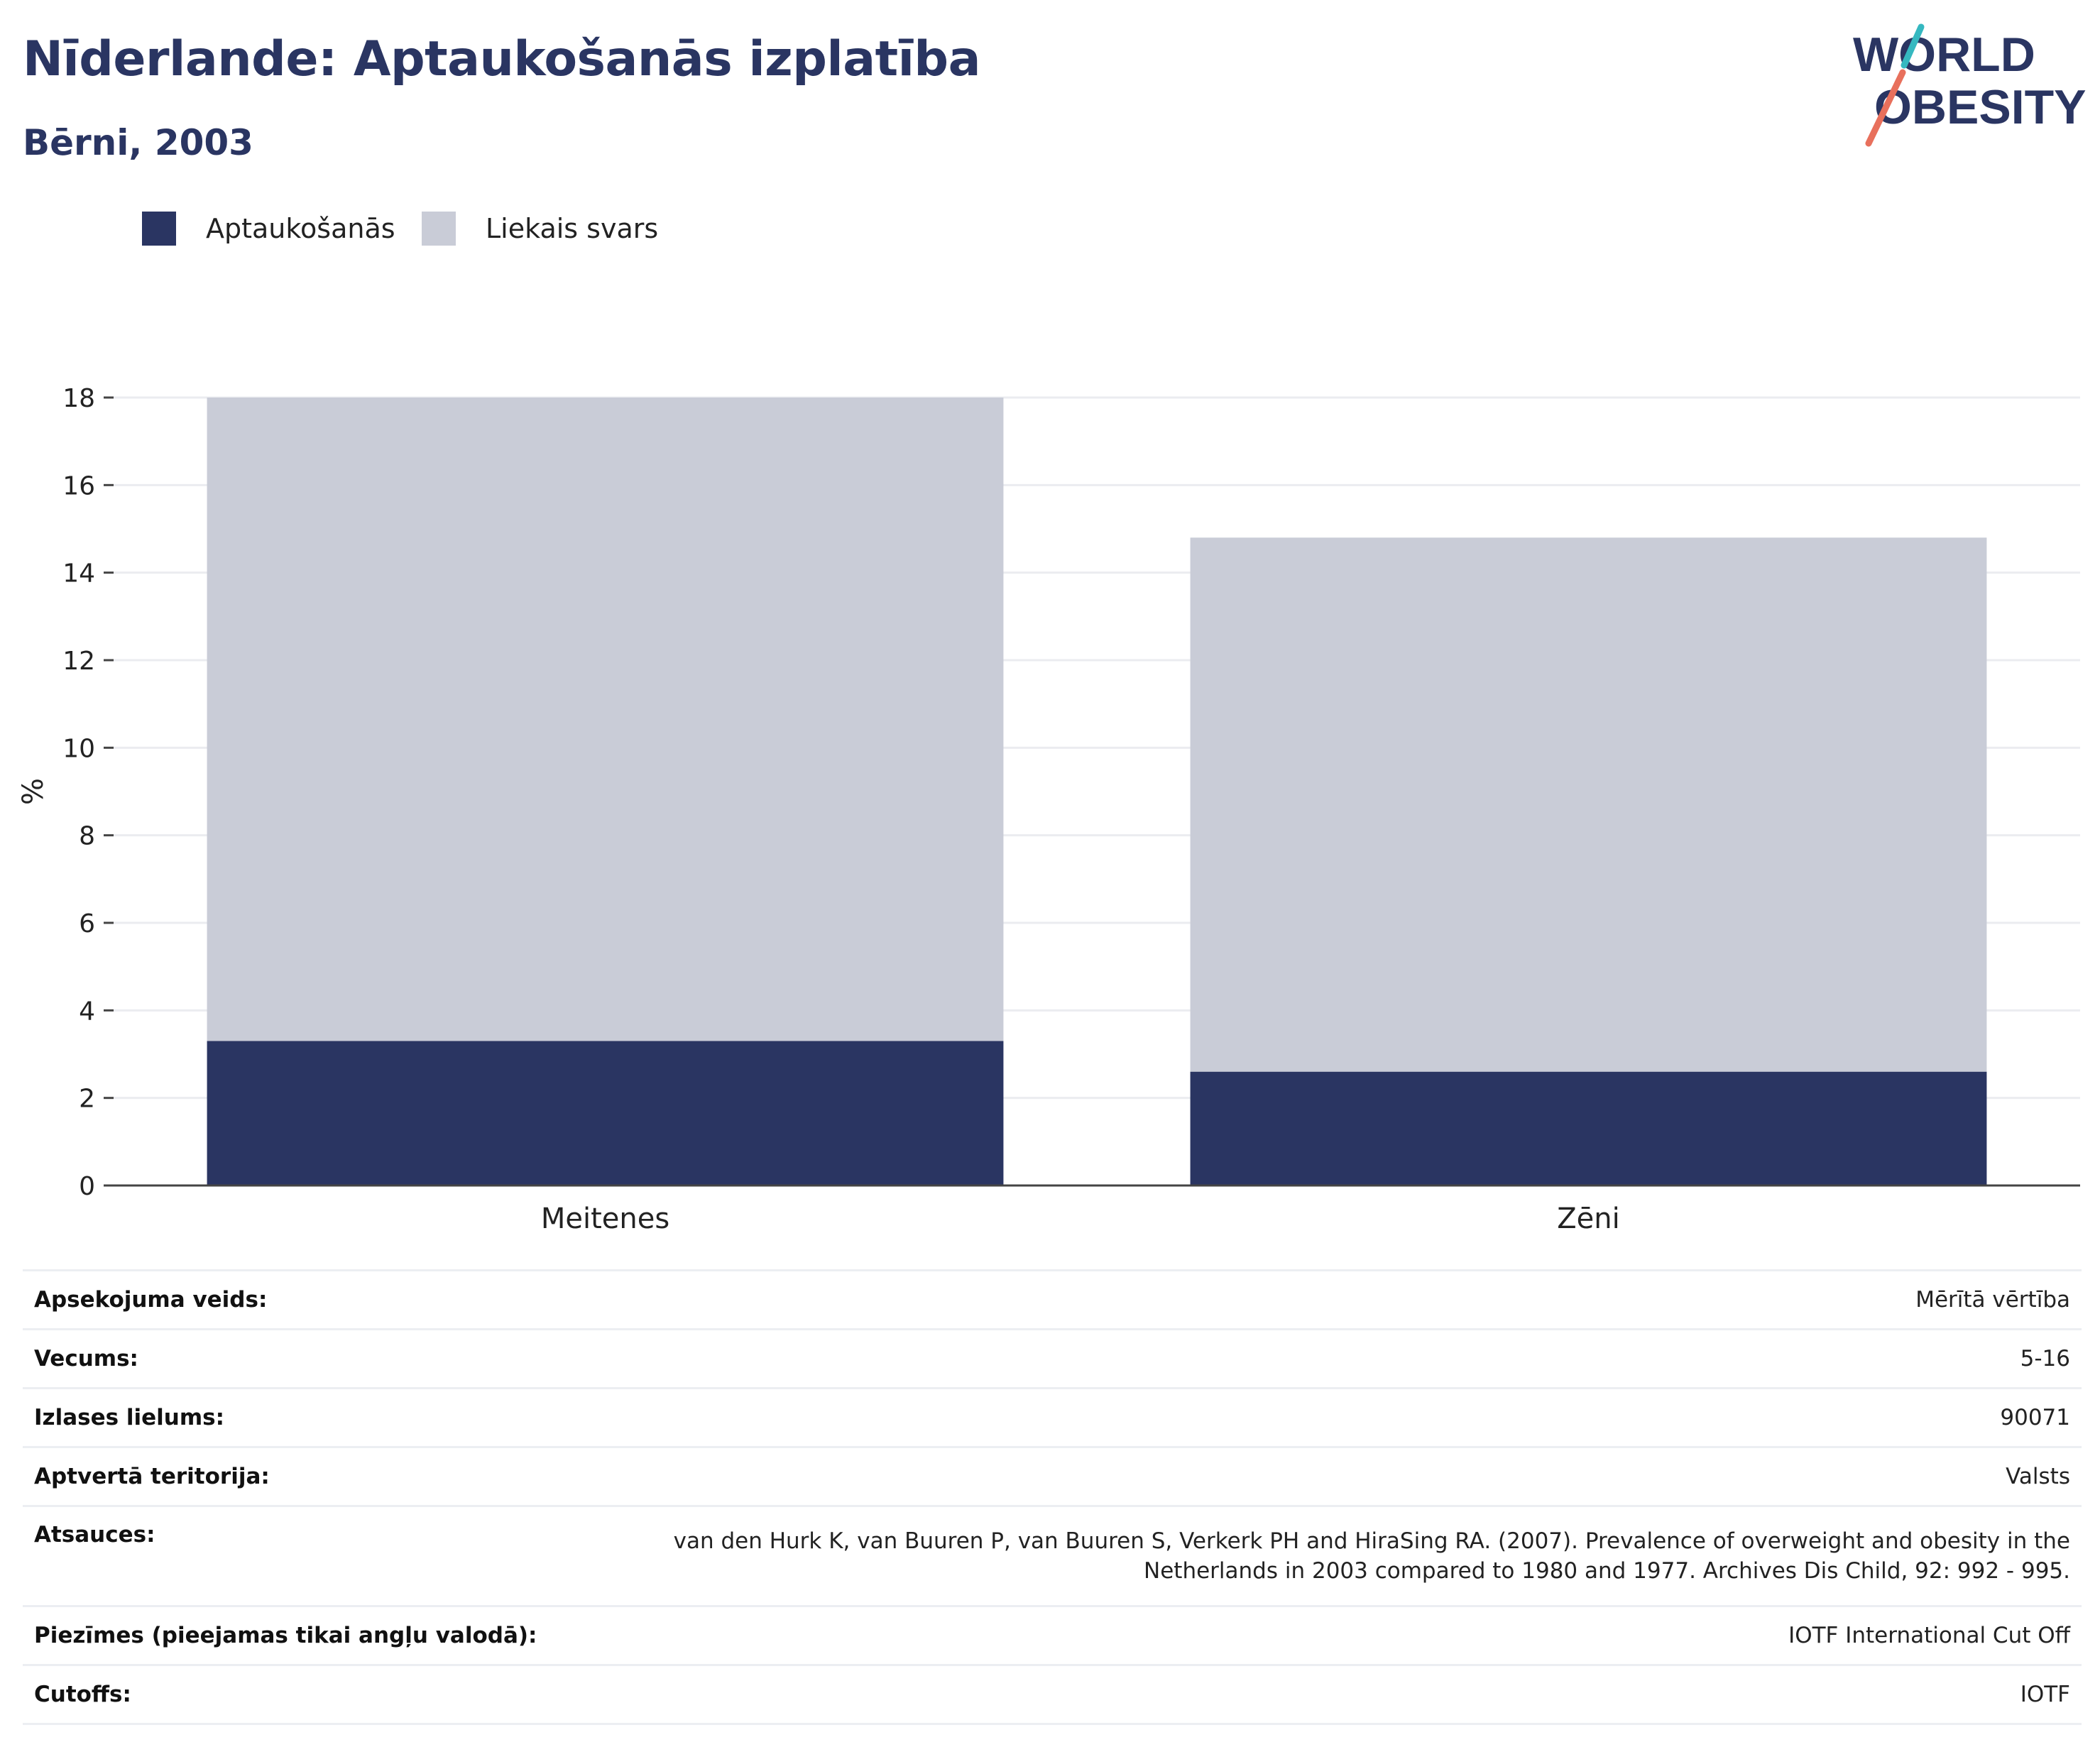 This screenshot has width=2100, height=1747. What do you see at coordinates (78, 661) in the screenshot?
I see `y-tick-label: 12` at bounding box center [78, 661].